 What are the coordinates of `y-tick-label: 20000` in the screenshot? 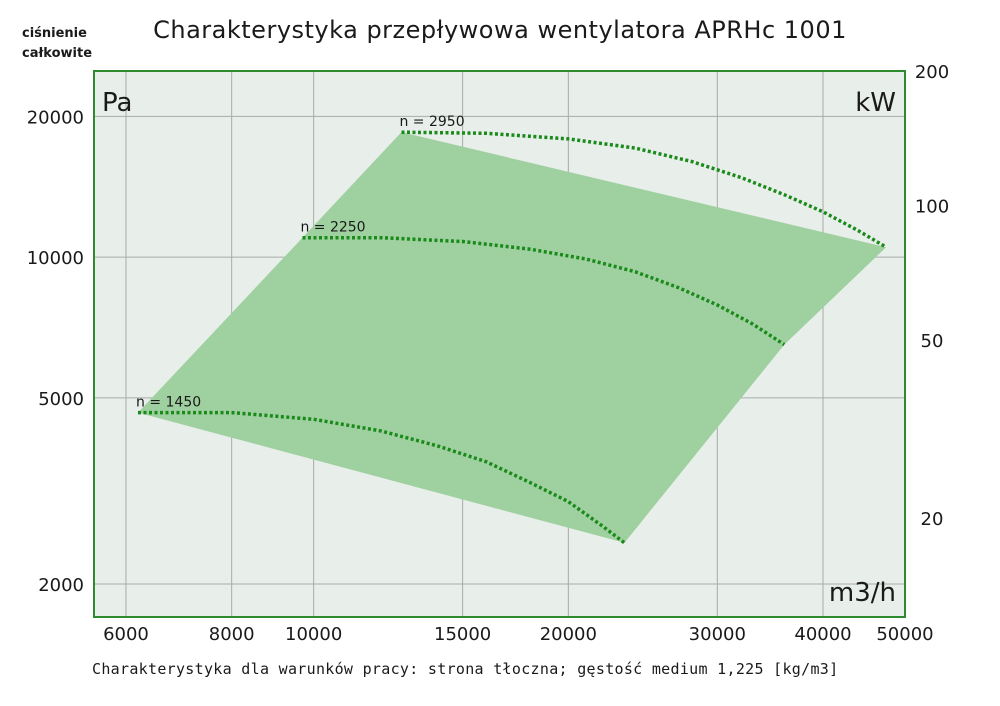 It's located at (55, 117).